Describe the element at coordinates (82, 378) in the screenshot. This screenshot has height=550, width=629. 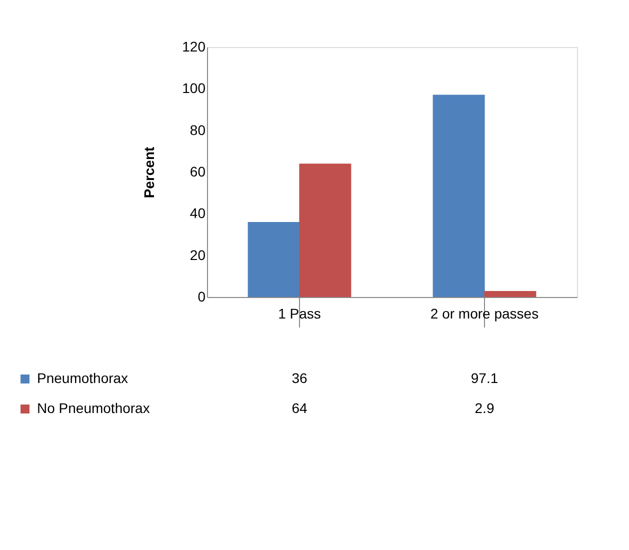
I see `legend-label: Pneumothorax` at that location.